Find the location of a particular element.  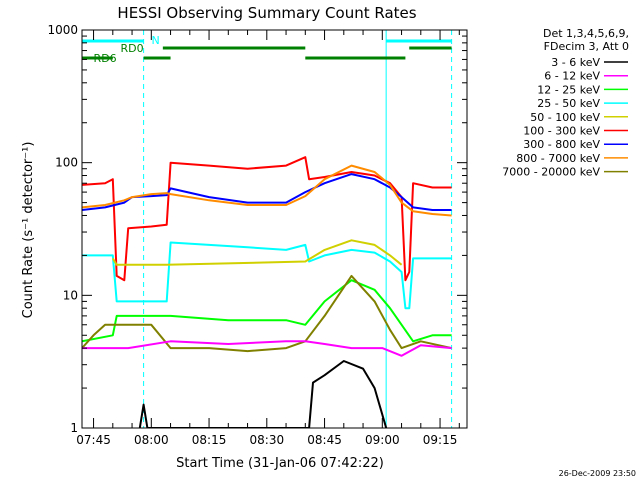

chart-title: HESSI Observing Summary Count Rates is located at coordinates (266, 13).